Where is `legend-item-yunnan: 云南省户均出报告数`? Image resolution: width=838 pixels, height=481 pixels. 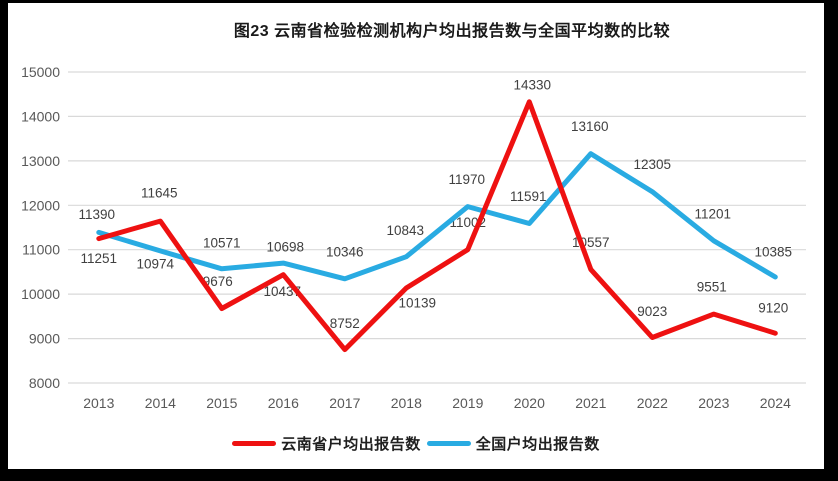 legend-item-yunnan: 云南省户均出报告数 is located at coordinates (326, 443).